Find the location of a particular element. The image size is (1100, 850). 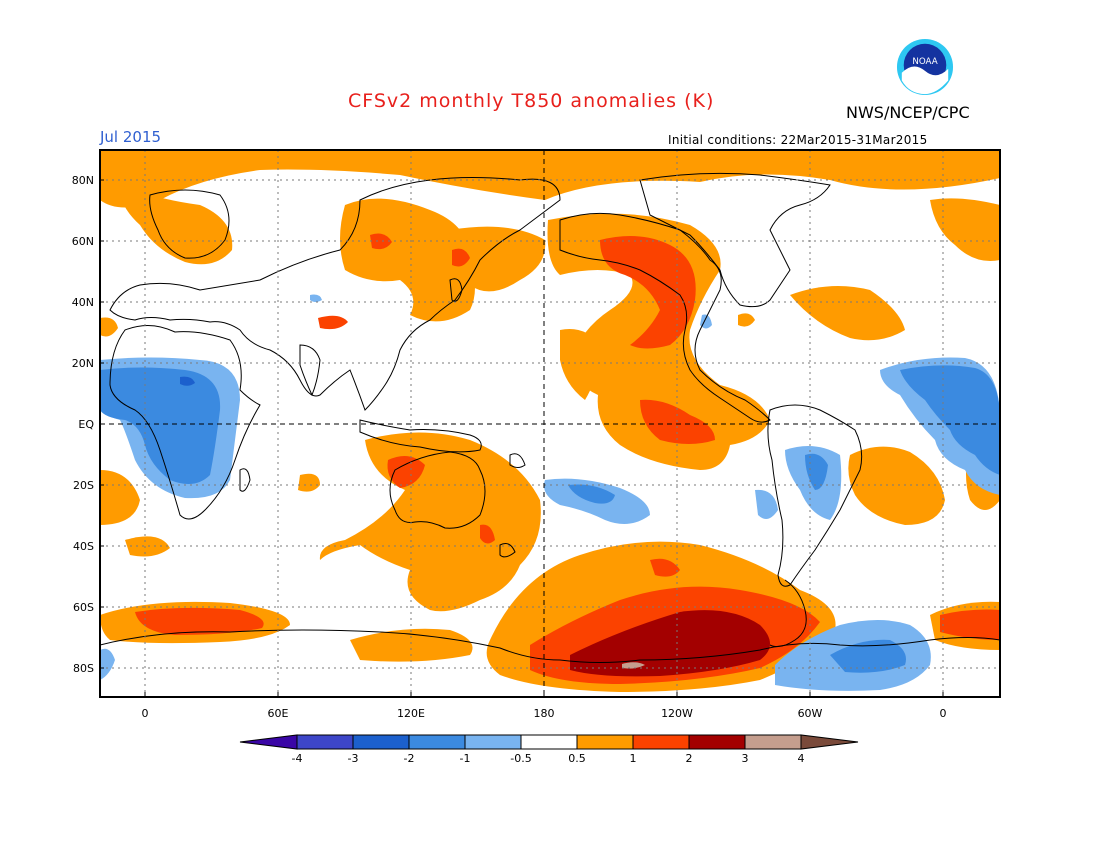

warm-australia is located at coordinates (430, 522).